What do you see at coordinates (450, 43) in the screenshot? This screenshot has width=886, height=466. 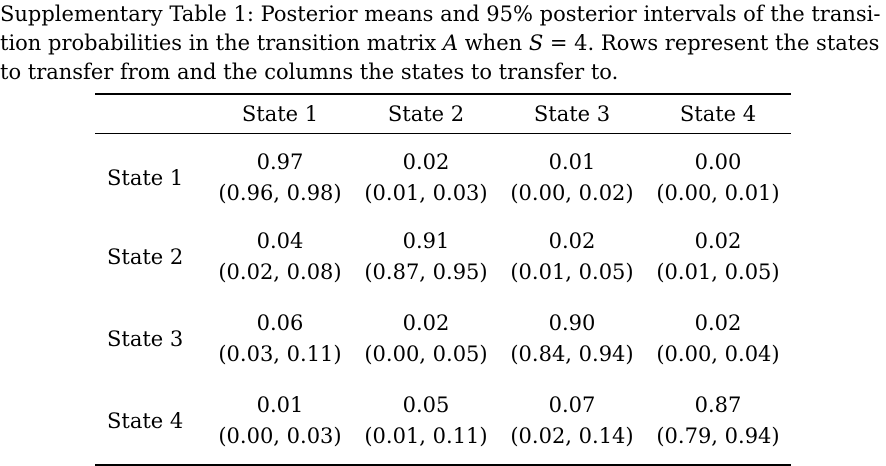 I see `caption-math-matrix-a: A` at bounding box center [450, 43].